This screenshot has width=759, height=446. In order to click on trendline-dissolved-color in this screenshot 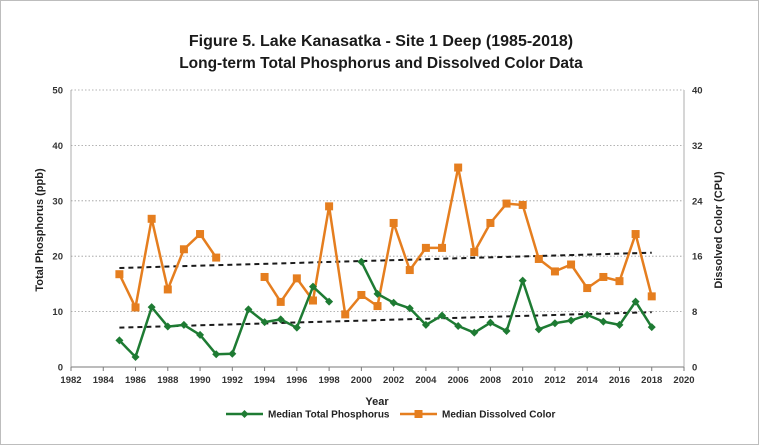, I will do `click(385, 260)`.